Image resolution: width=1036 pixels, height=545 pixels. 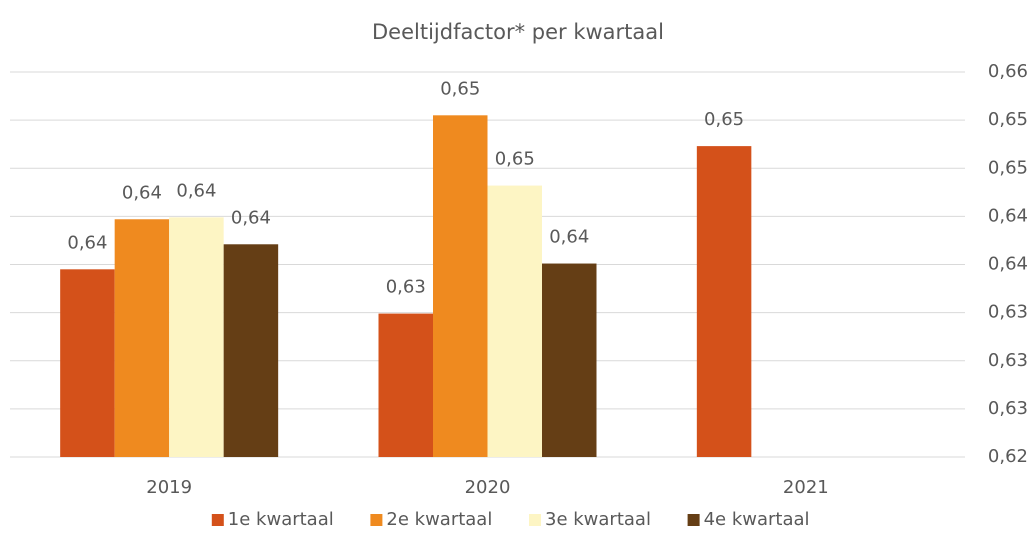 What do you see at coordinates (406, 287) in the screenshot?
I see `data-label: 0,63` at bounding box center [406, 287].